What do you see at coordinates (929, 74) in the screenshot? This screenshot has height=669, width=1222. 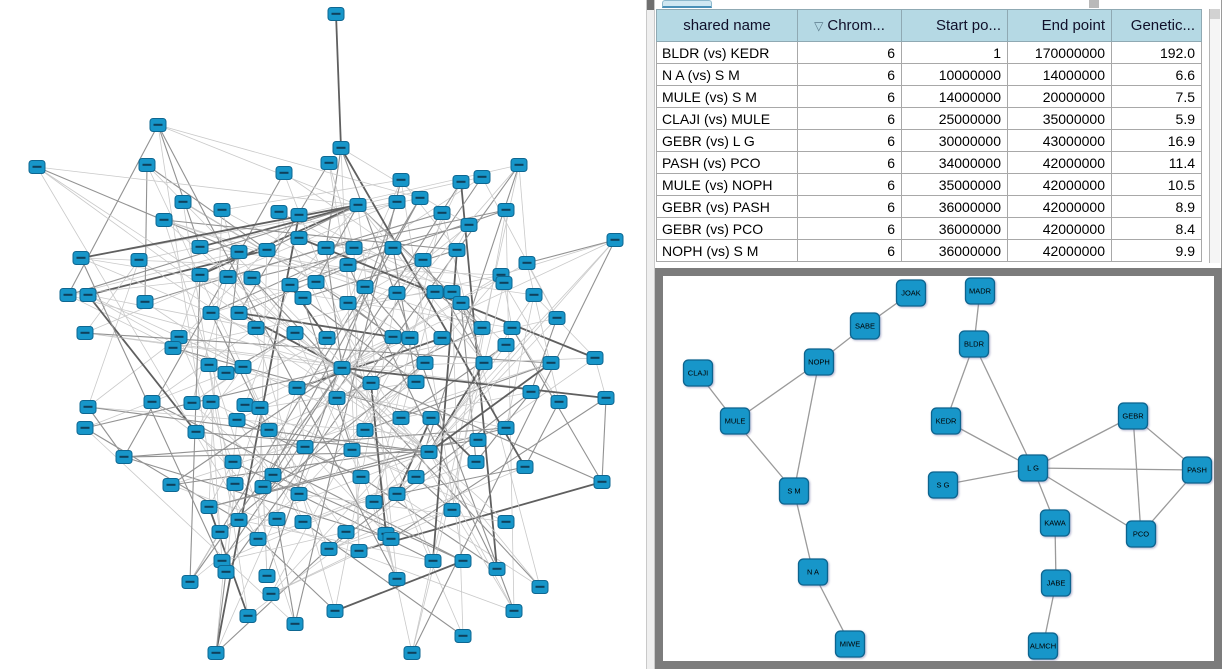 I see `table-row-1: N A (vs) S M 6 10000000 14000000 6.6` at bounding box center [929, 74].